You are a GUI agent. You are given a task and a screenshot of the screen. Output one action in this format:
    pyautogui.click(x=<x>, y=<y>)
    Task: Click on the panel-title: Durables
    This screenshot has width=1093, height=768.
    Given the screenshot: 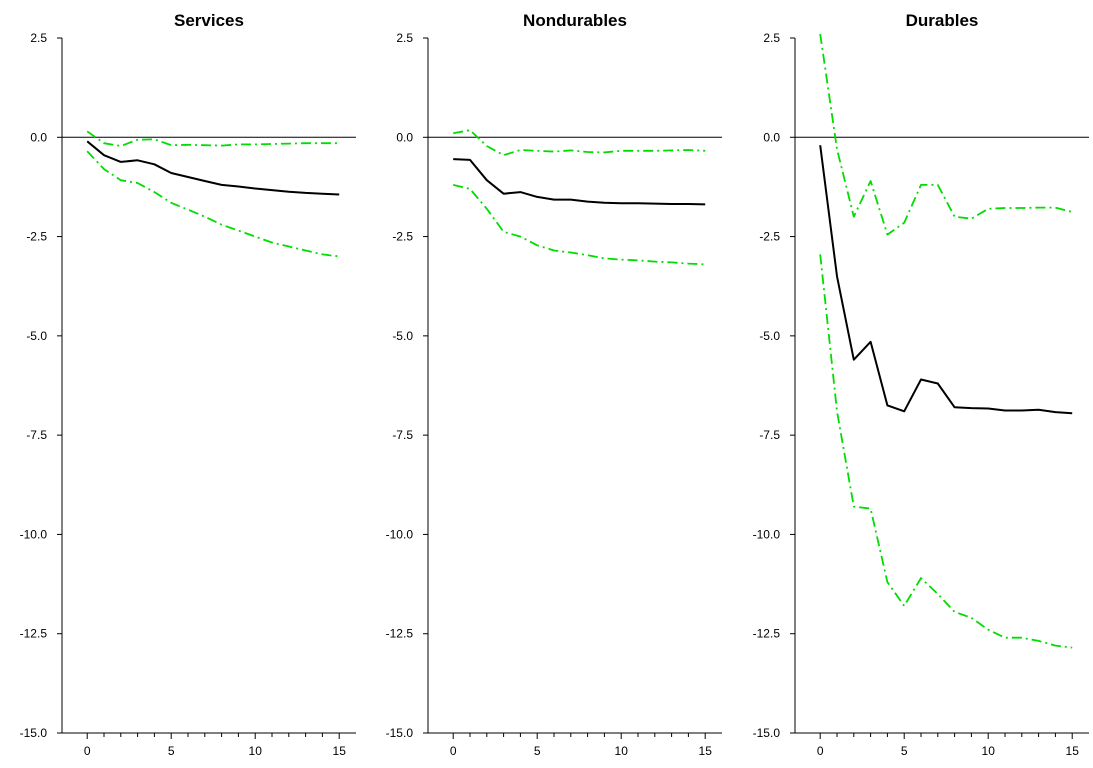 What is the action you would take?
    pyautogui.click(x=942, y=20)
    